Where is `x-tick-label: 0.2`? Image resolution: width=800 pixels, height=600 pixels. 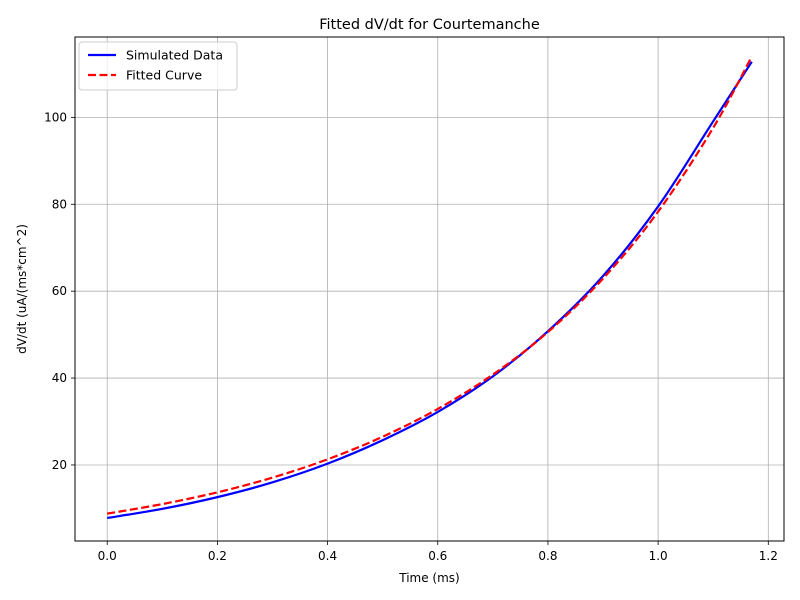
x-tick-label: 0.2 is located at coordinates (217, 556).